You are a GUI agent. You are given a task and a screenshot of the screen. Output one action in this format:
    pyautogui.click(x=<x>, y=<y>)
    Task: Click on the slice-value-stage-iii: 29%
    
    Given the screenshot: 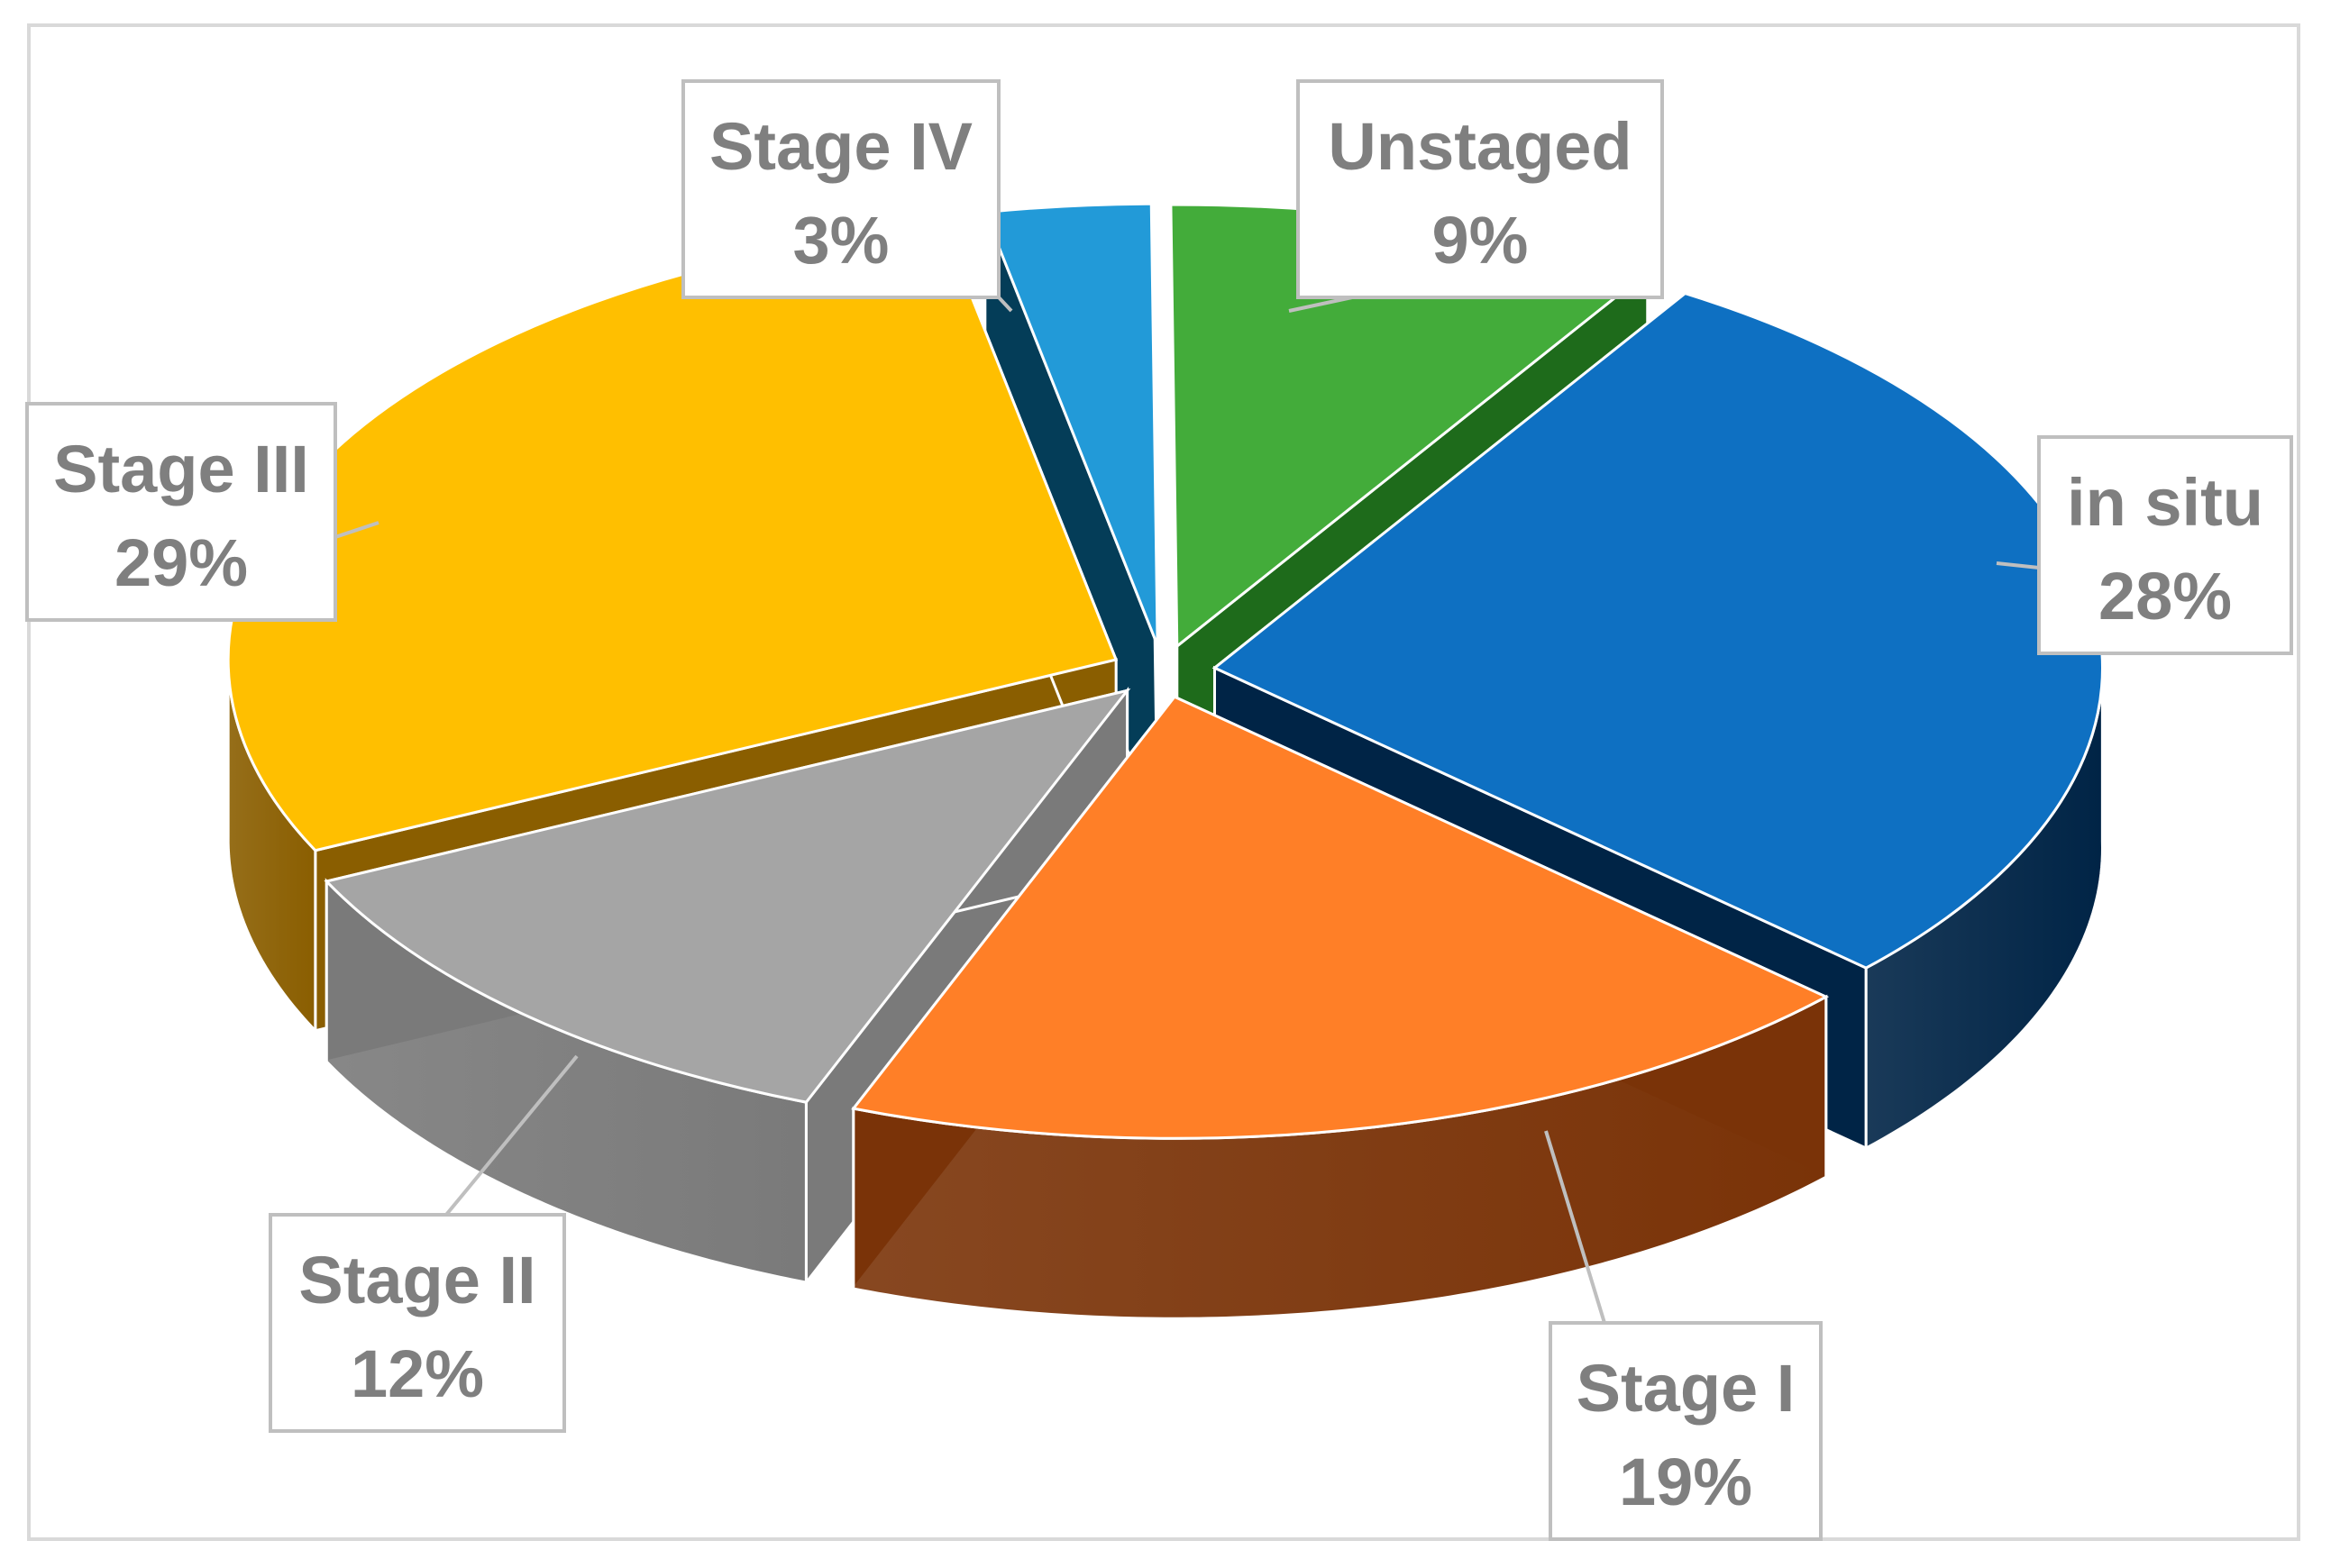 What is the action you would take?
    pyautogui.click(x=181, y=562)
    